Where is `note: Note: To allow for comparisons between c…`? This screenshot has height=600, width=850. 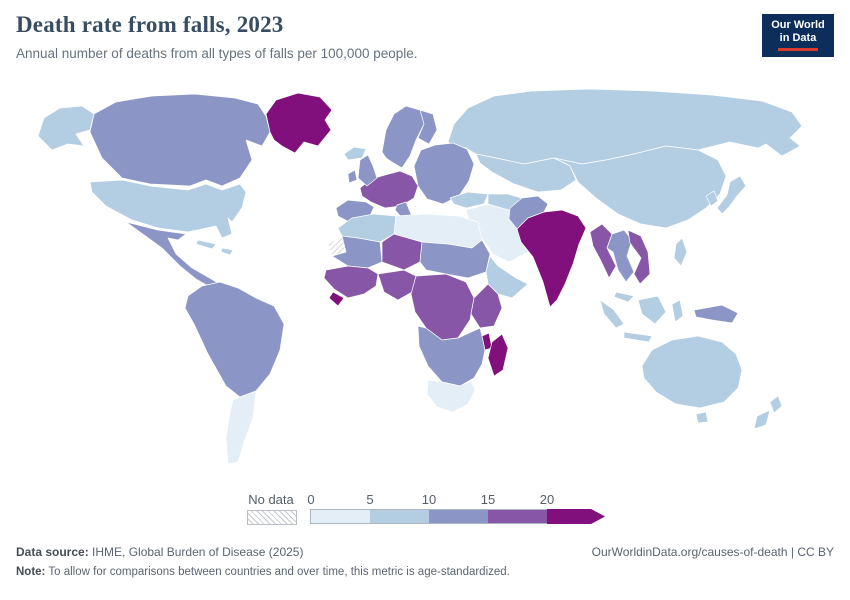
note: Note: To allow for comparisons between c… is located at coordinates (425, 572).